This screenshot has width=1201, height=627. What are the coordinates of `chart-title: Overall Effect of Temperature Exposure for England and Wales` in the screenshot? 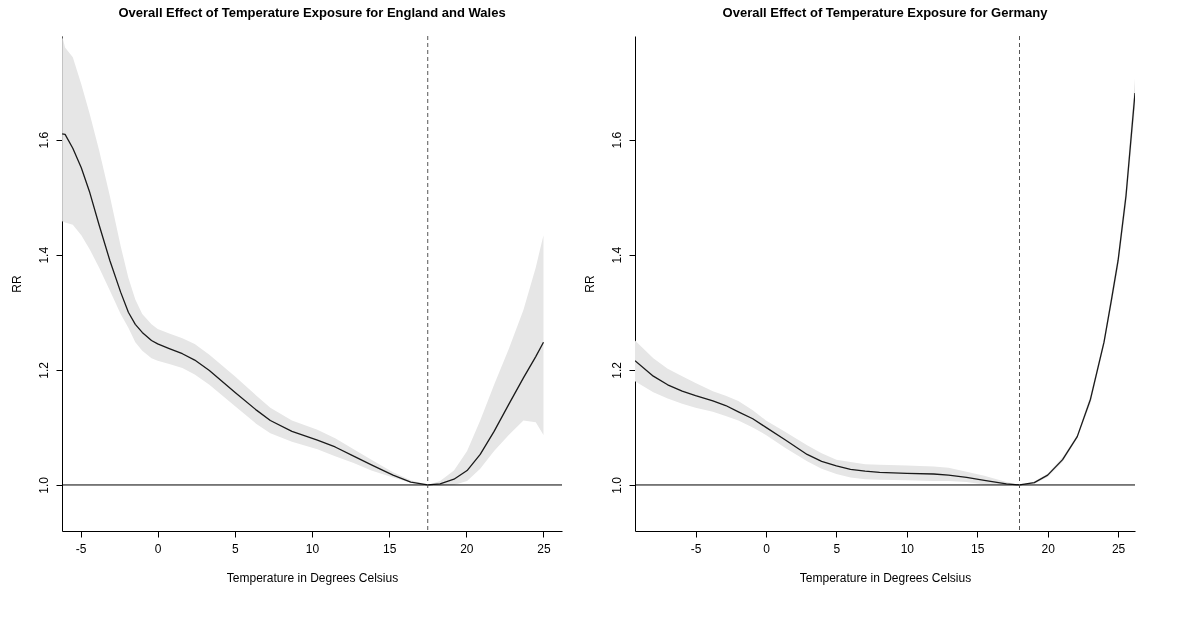 It's located at (312, 12).